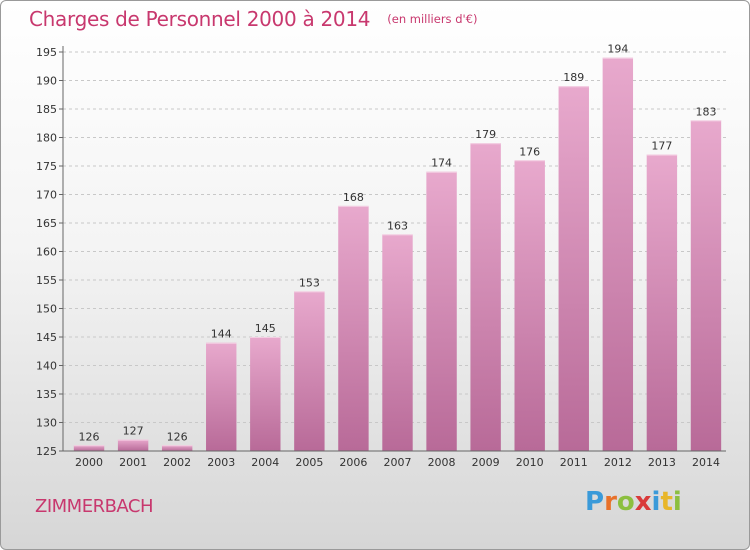 Image resolution: width=750 pixels, height=550 pixels. Describe the element at coordinates (530, 462) in the screenshot. I see `x-tick-label: 2010` at that location.